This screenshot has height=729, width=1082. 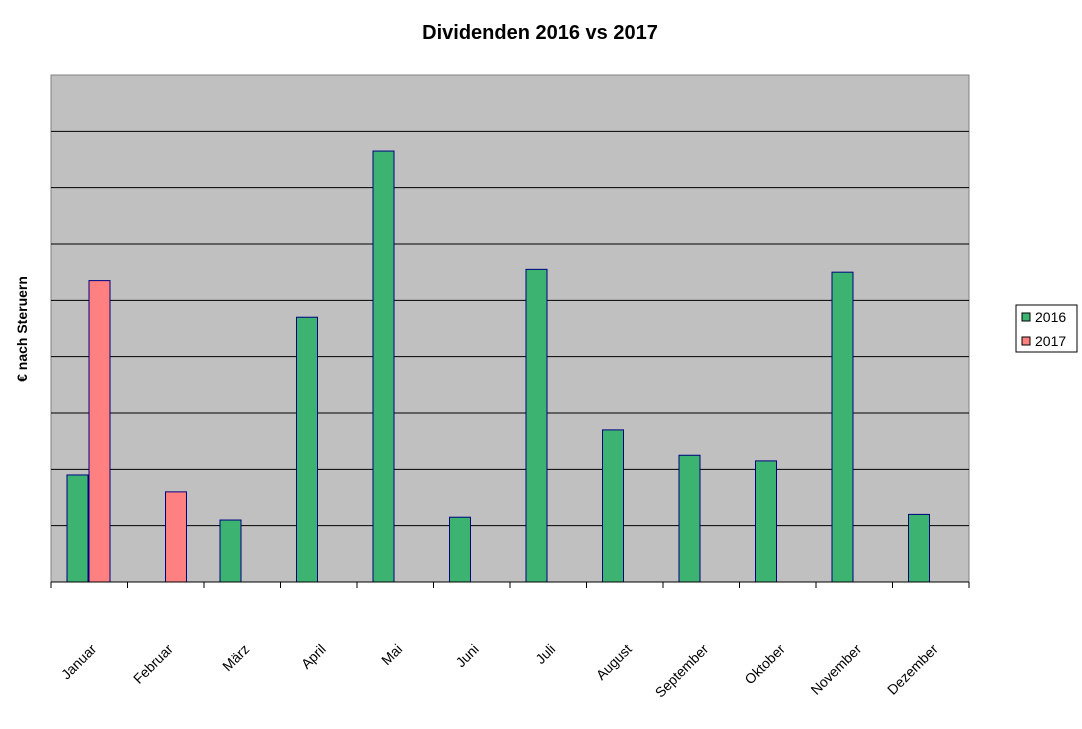 What do you see at coordinates (614, 662) in the screenshot?
I see `x-tick-label-august: August` at bounding box center [614, 662].